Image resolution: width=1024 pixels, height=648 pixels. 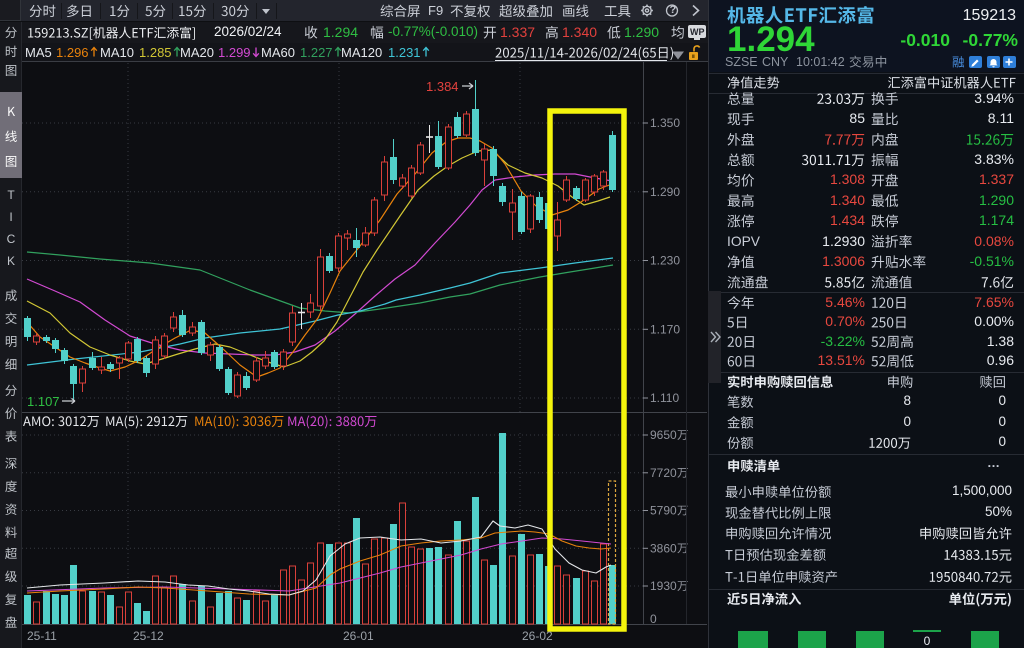 What do you see at coordinates (537, 636) in the screenshot?
I see `svg-text: 26-02` at bounding box center [537, 636].